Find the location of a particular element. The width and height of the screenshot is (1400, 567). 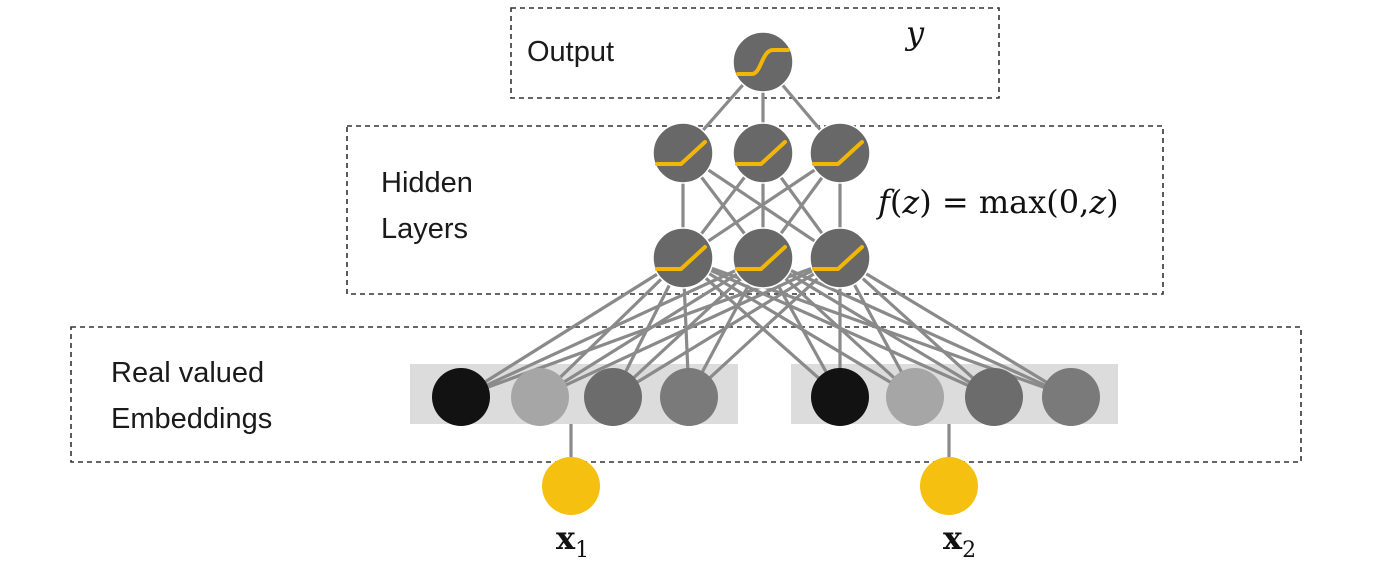

output-layer-box is located at coordinates (755, 53).